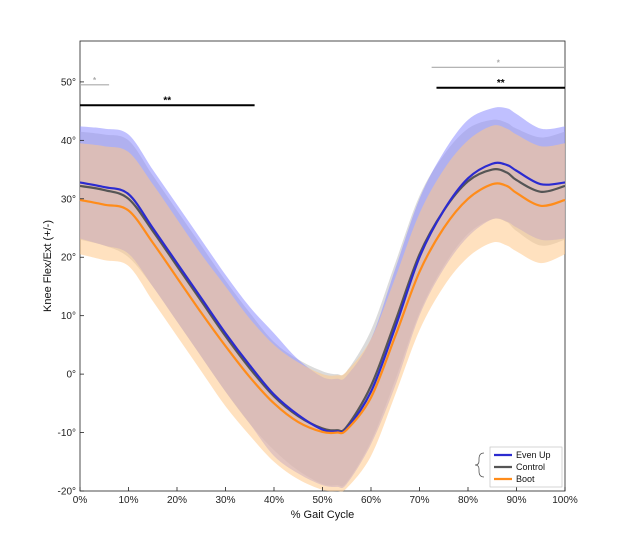 This screenshot has height=552, width=624. I want to click on y-tick-label: -20°, so click(67, 492).